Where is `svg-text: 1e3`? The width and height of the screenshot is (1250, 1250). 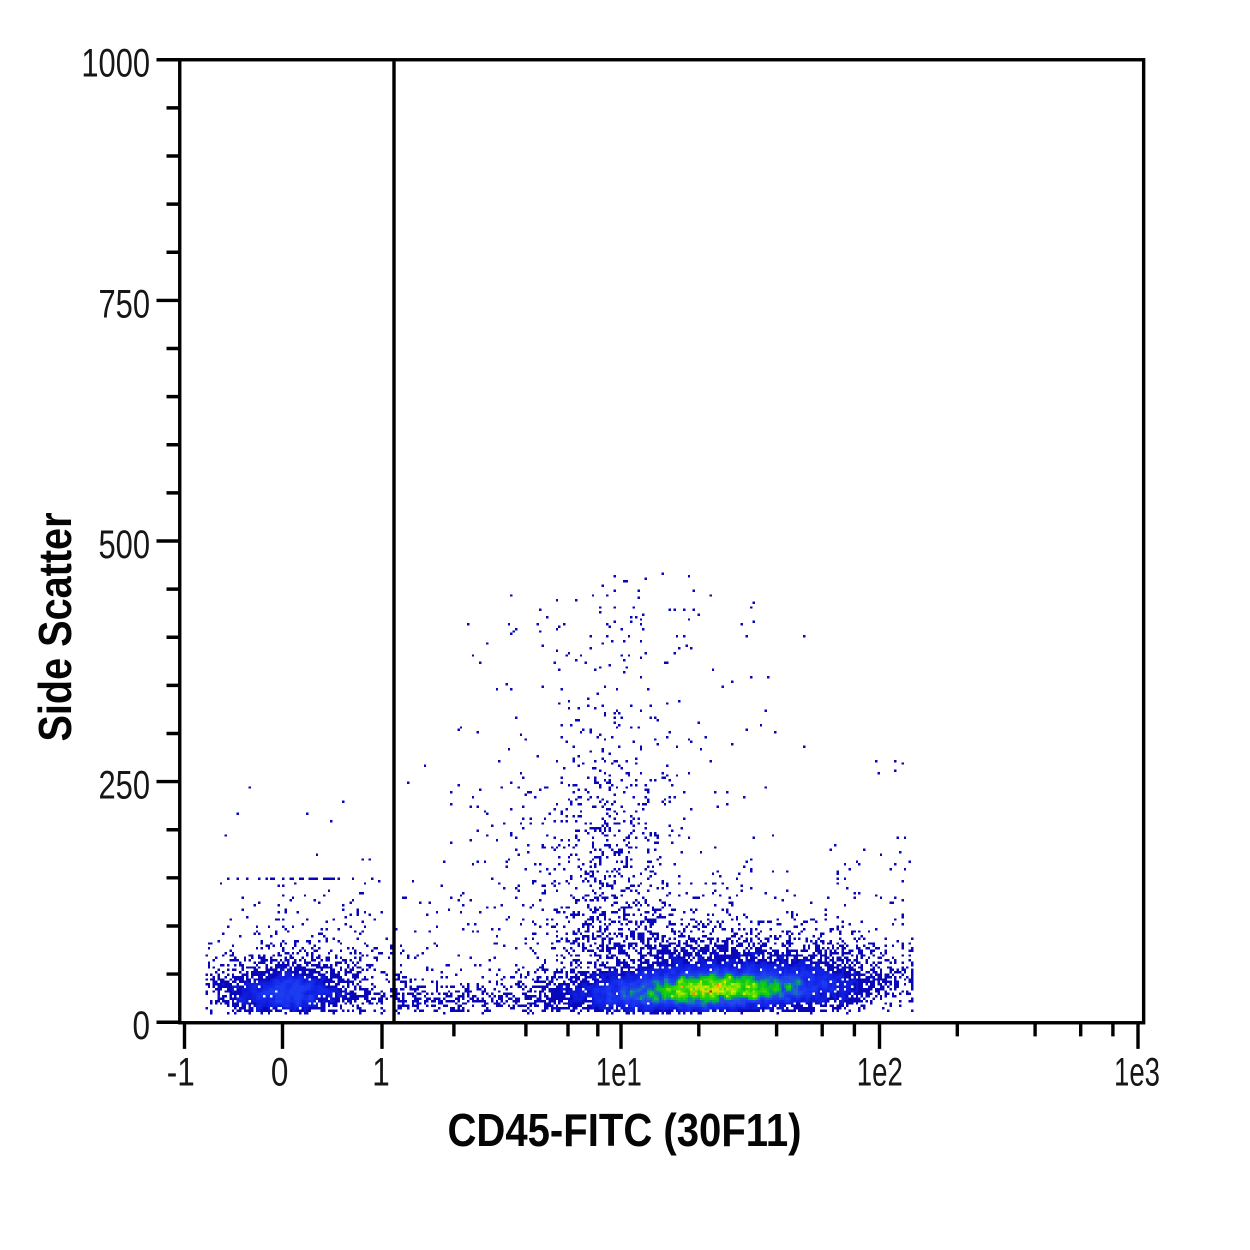 svg-text: 1e3 is located at coordinates (1137, 1073).